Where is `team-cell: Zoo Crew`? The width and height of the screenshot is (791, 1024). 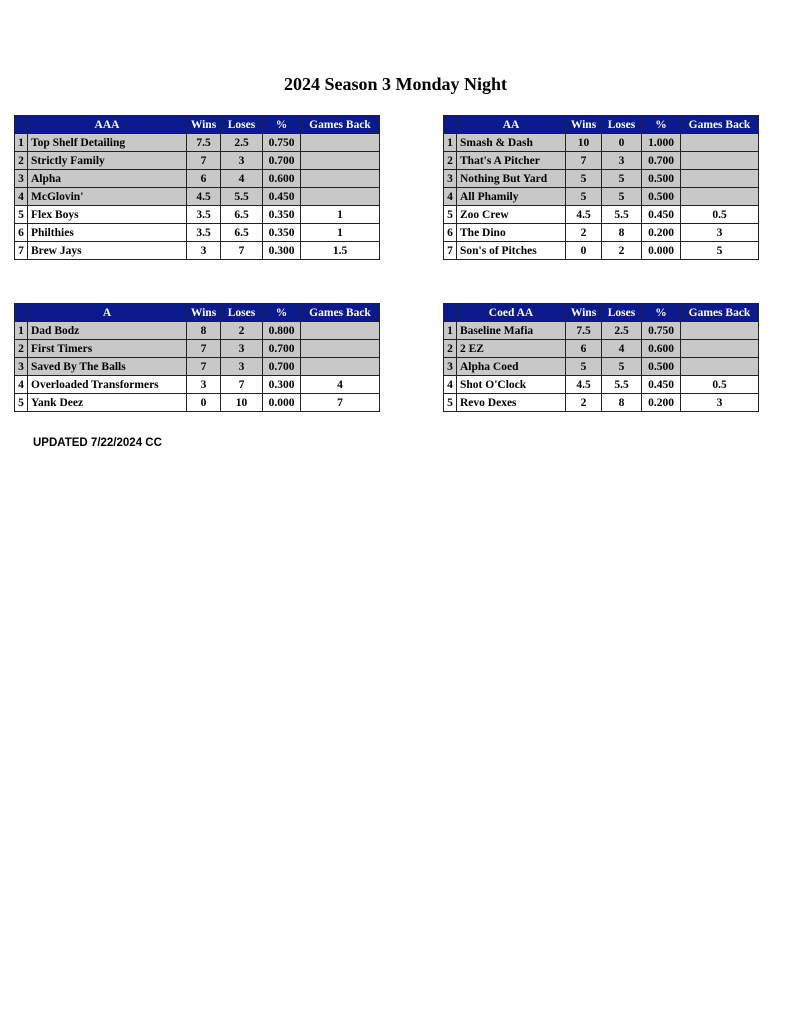 team-cell: Zoo Crew is located at coordinates (511, 214).